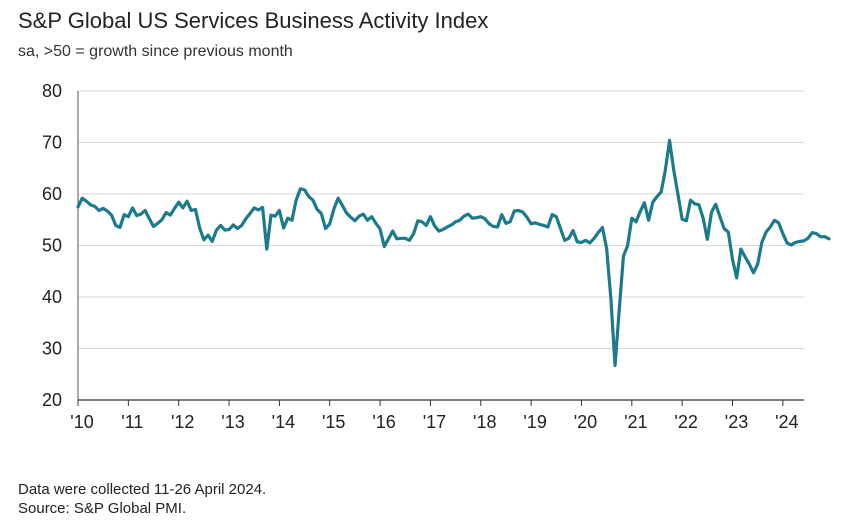  What do you see at coordinates (786, 422) in the screenshot?
I see `x-tick-label-2024: '24` at bounding box center [786, 422].